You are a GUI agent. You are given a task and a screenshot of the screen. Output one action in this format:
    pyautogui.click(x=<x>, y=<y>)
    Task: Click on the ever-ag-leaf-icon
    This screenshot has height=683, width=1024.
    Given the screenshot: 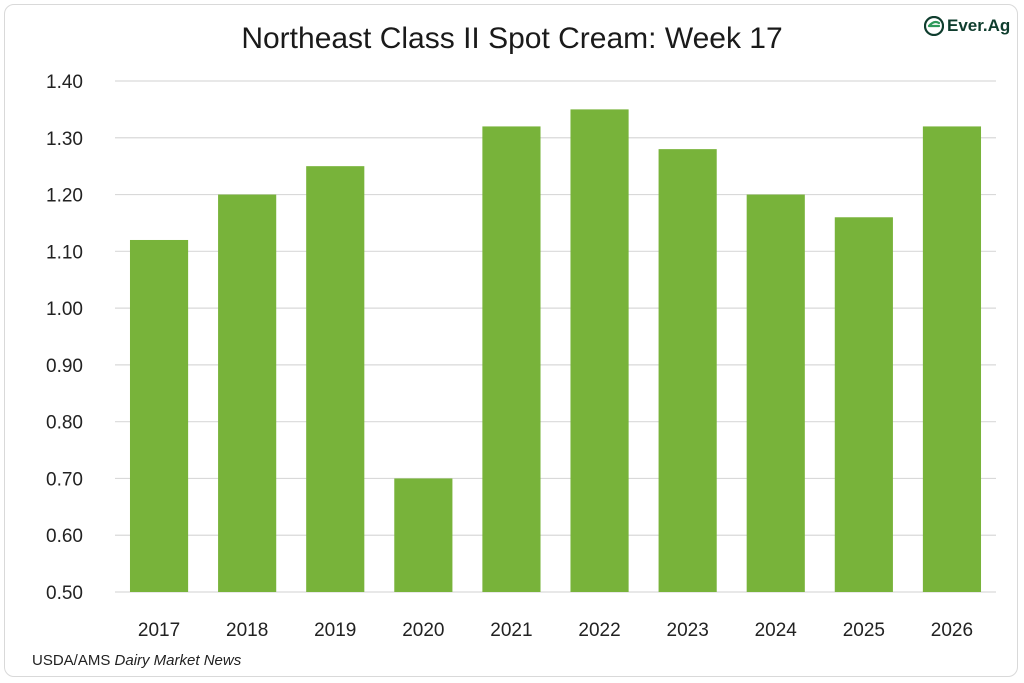 What is the action you would take?
    pyautogui.click(x=934, y=26)
    